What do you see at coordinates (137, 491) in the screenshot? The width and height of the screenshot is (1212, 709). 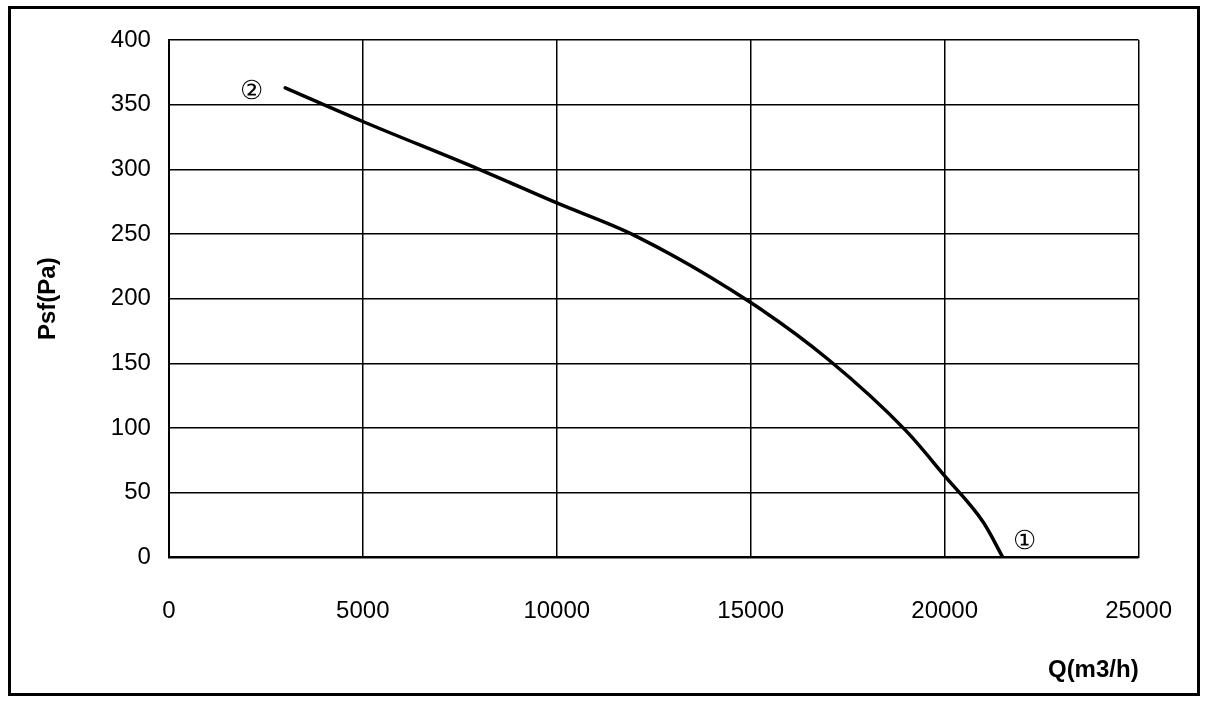 I see `y-tick-label: 50` at bounding box center [137, 491].